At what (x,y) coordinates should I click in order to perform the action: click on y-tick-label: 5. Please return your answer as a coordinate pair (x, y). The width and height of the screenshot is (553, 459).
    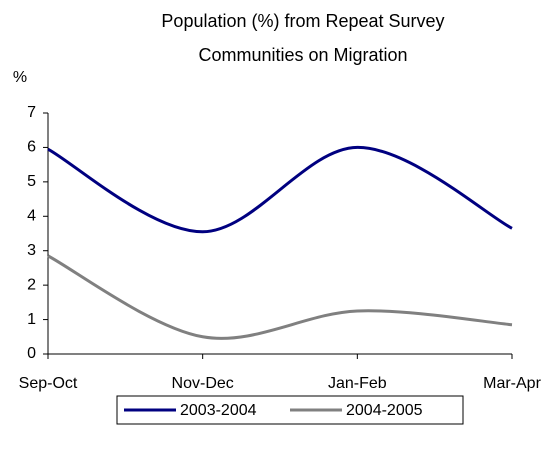
    Looking at the image, I should click on (31, 181).